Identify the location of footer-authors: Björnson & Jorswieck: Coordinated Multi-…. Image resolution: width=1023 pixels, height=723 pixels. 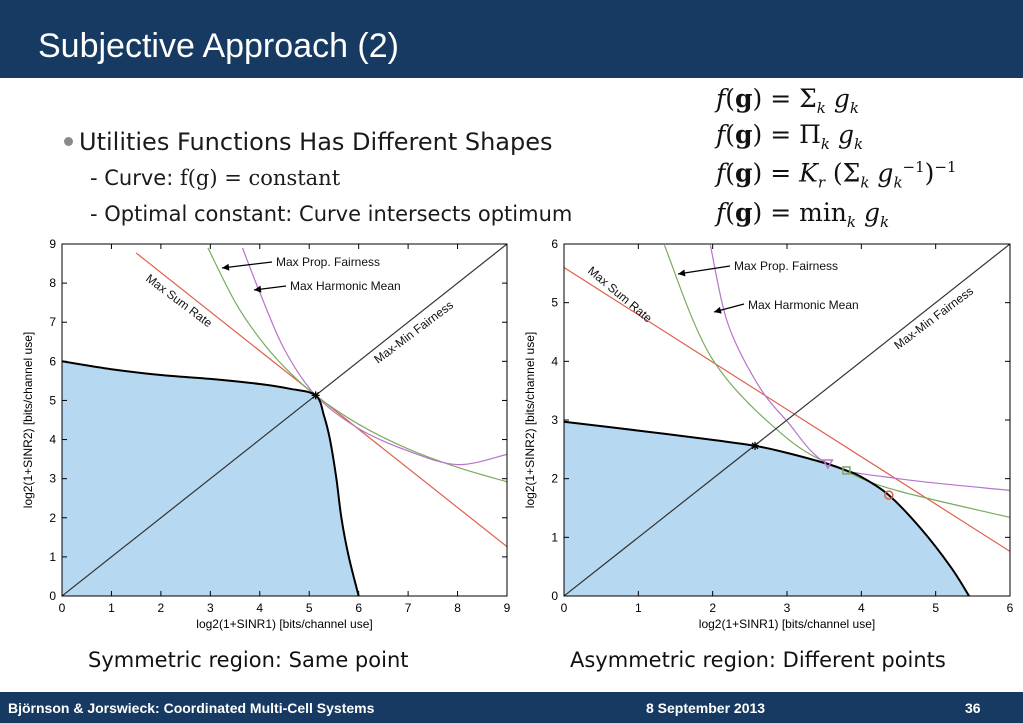
(191, 708).